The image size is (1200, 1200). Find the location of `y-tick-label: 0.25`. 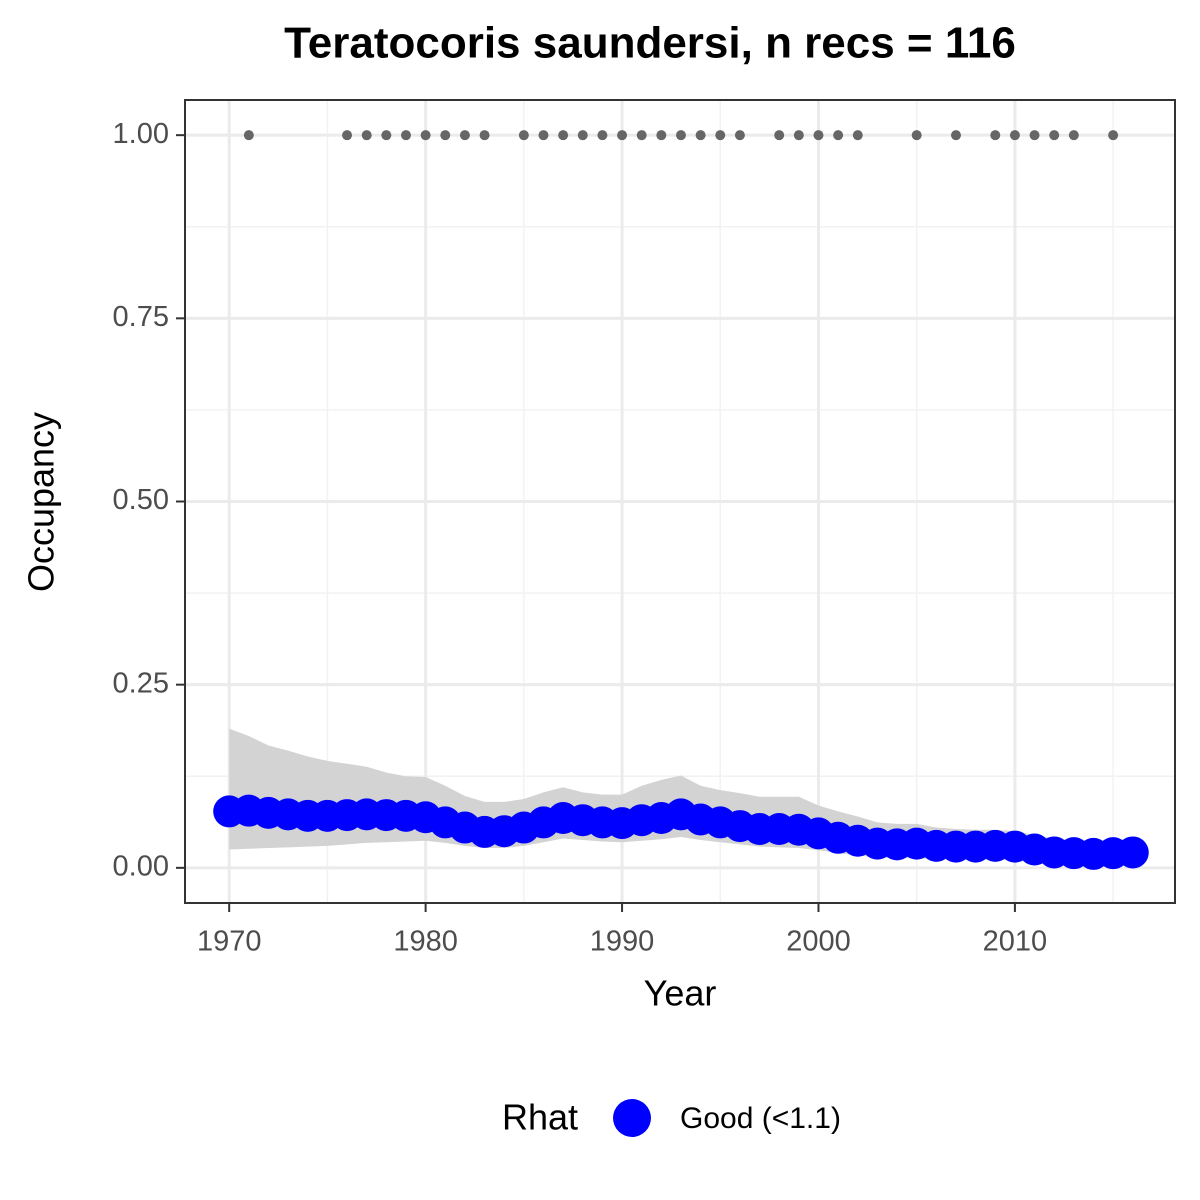

y-tick-label: 0.25 is located at coordinates (141, 683).